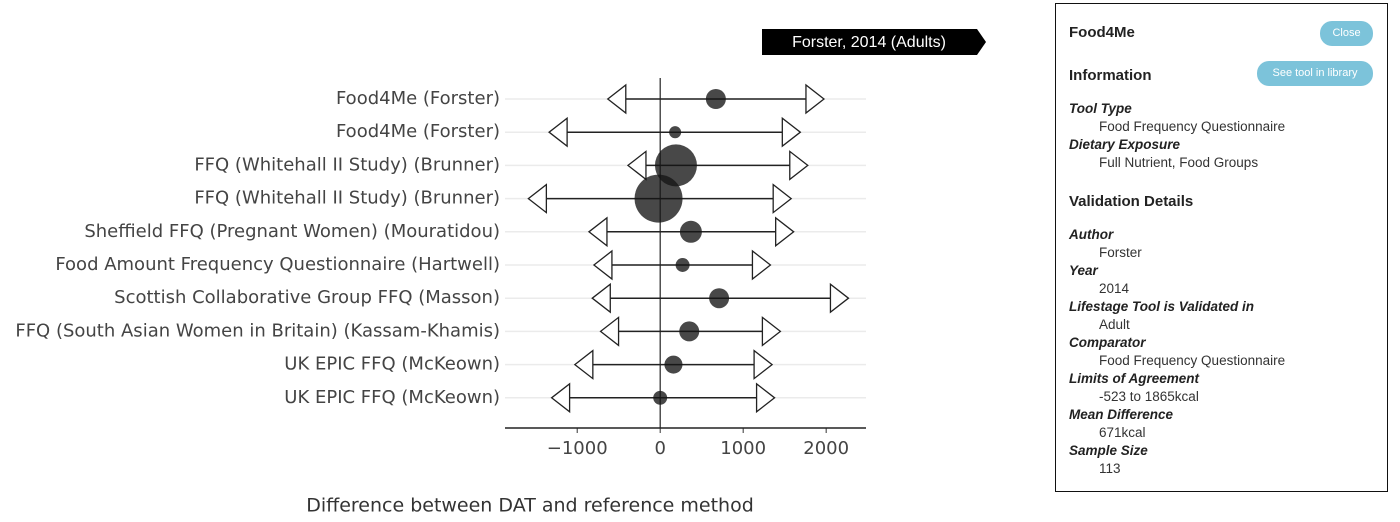 This screenshot has width=1400, height=522. I want to click on x-tick-label: 0, so click(659, 448).